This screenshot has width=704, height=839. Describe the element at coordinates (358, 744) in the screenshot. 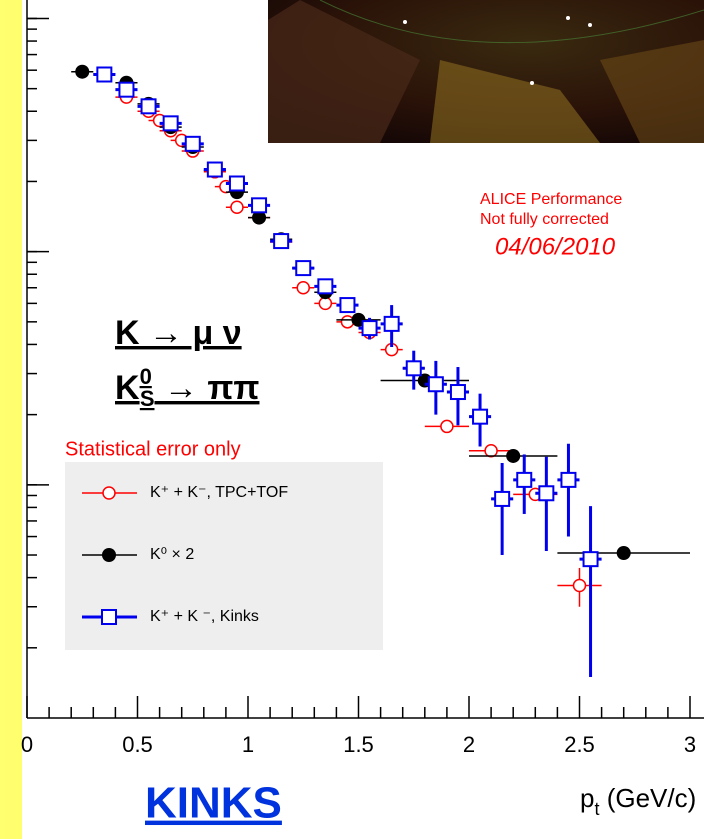

I see `x-tick-label: 1.5` at that location.